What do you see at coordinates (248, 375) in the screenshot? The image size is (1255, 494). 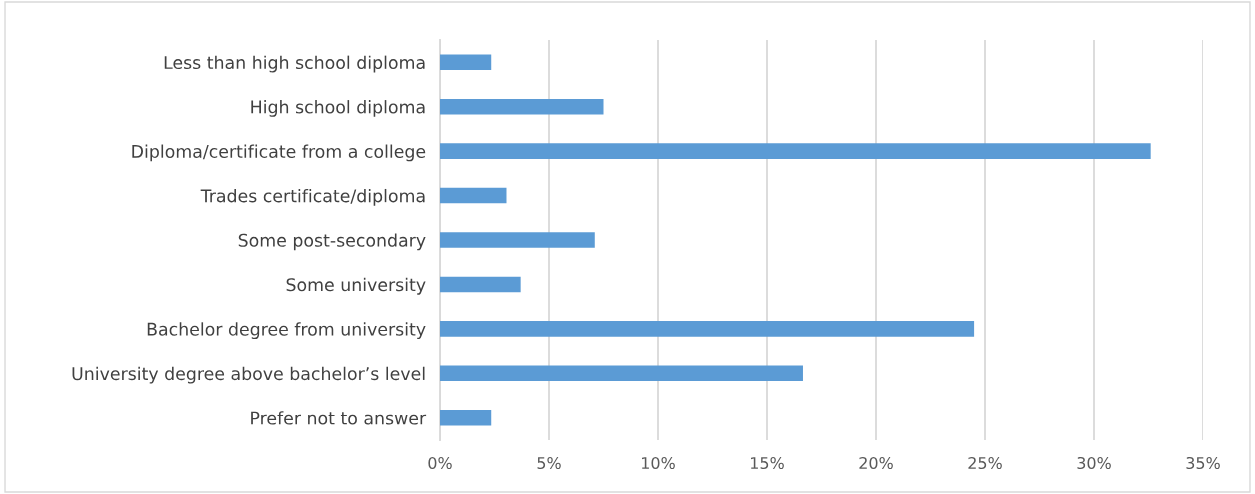 I see `y-tick-label: University degree above bachelor’s level` at bounding box center [248, 375].